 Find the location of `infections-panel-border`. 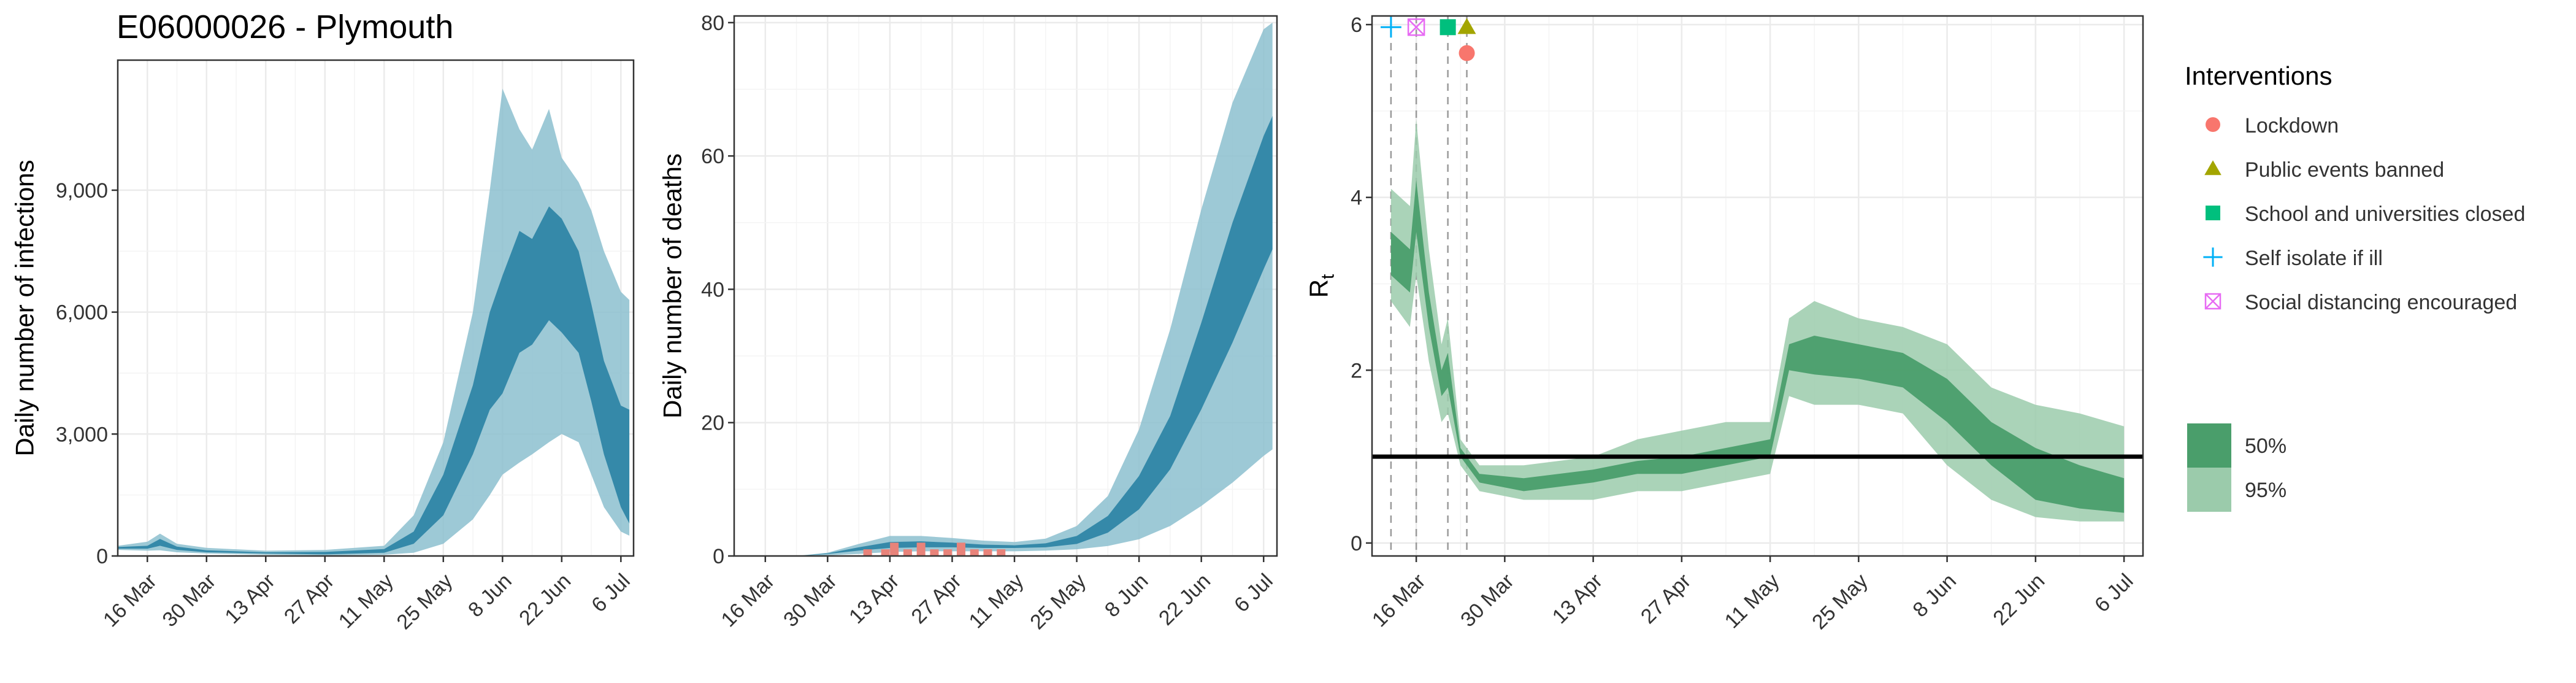

infections-panel-border is located at coordinates (376, 308).